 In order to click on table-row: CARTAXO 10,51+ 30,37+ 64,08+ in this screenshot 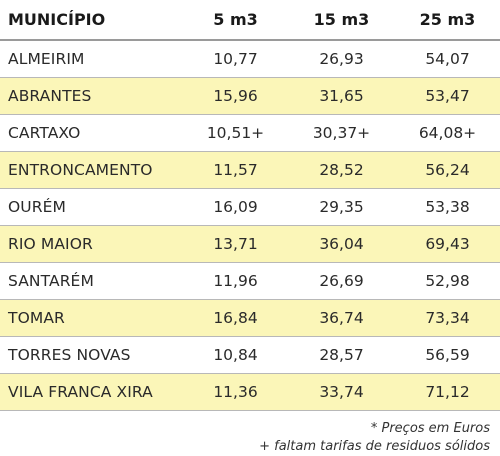, I will do `click(250, 133)`.